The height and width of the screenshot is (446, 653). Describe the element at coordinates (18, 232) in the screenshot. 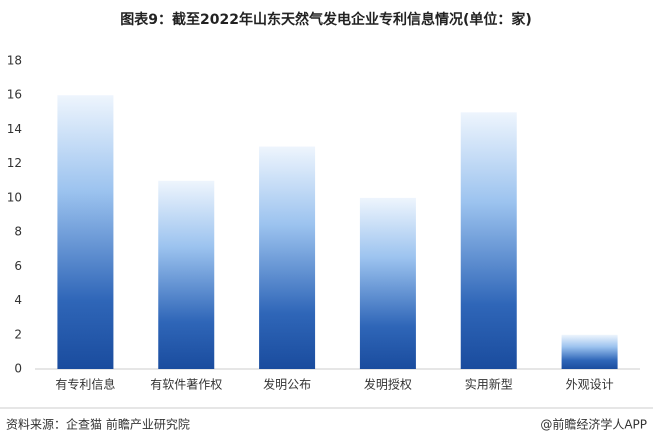

I see `y-tick-label: 8` at that location.